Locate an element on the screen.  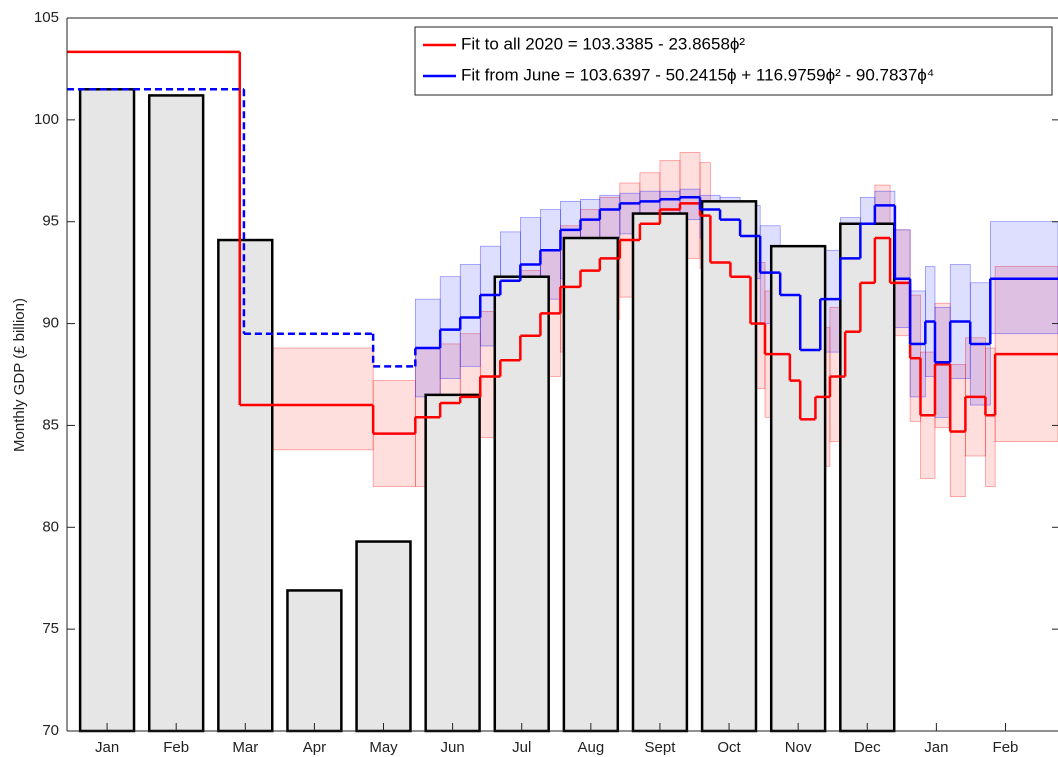
x-tick-label: Oct is located at coordinates (729, 747).